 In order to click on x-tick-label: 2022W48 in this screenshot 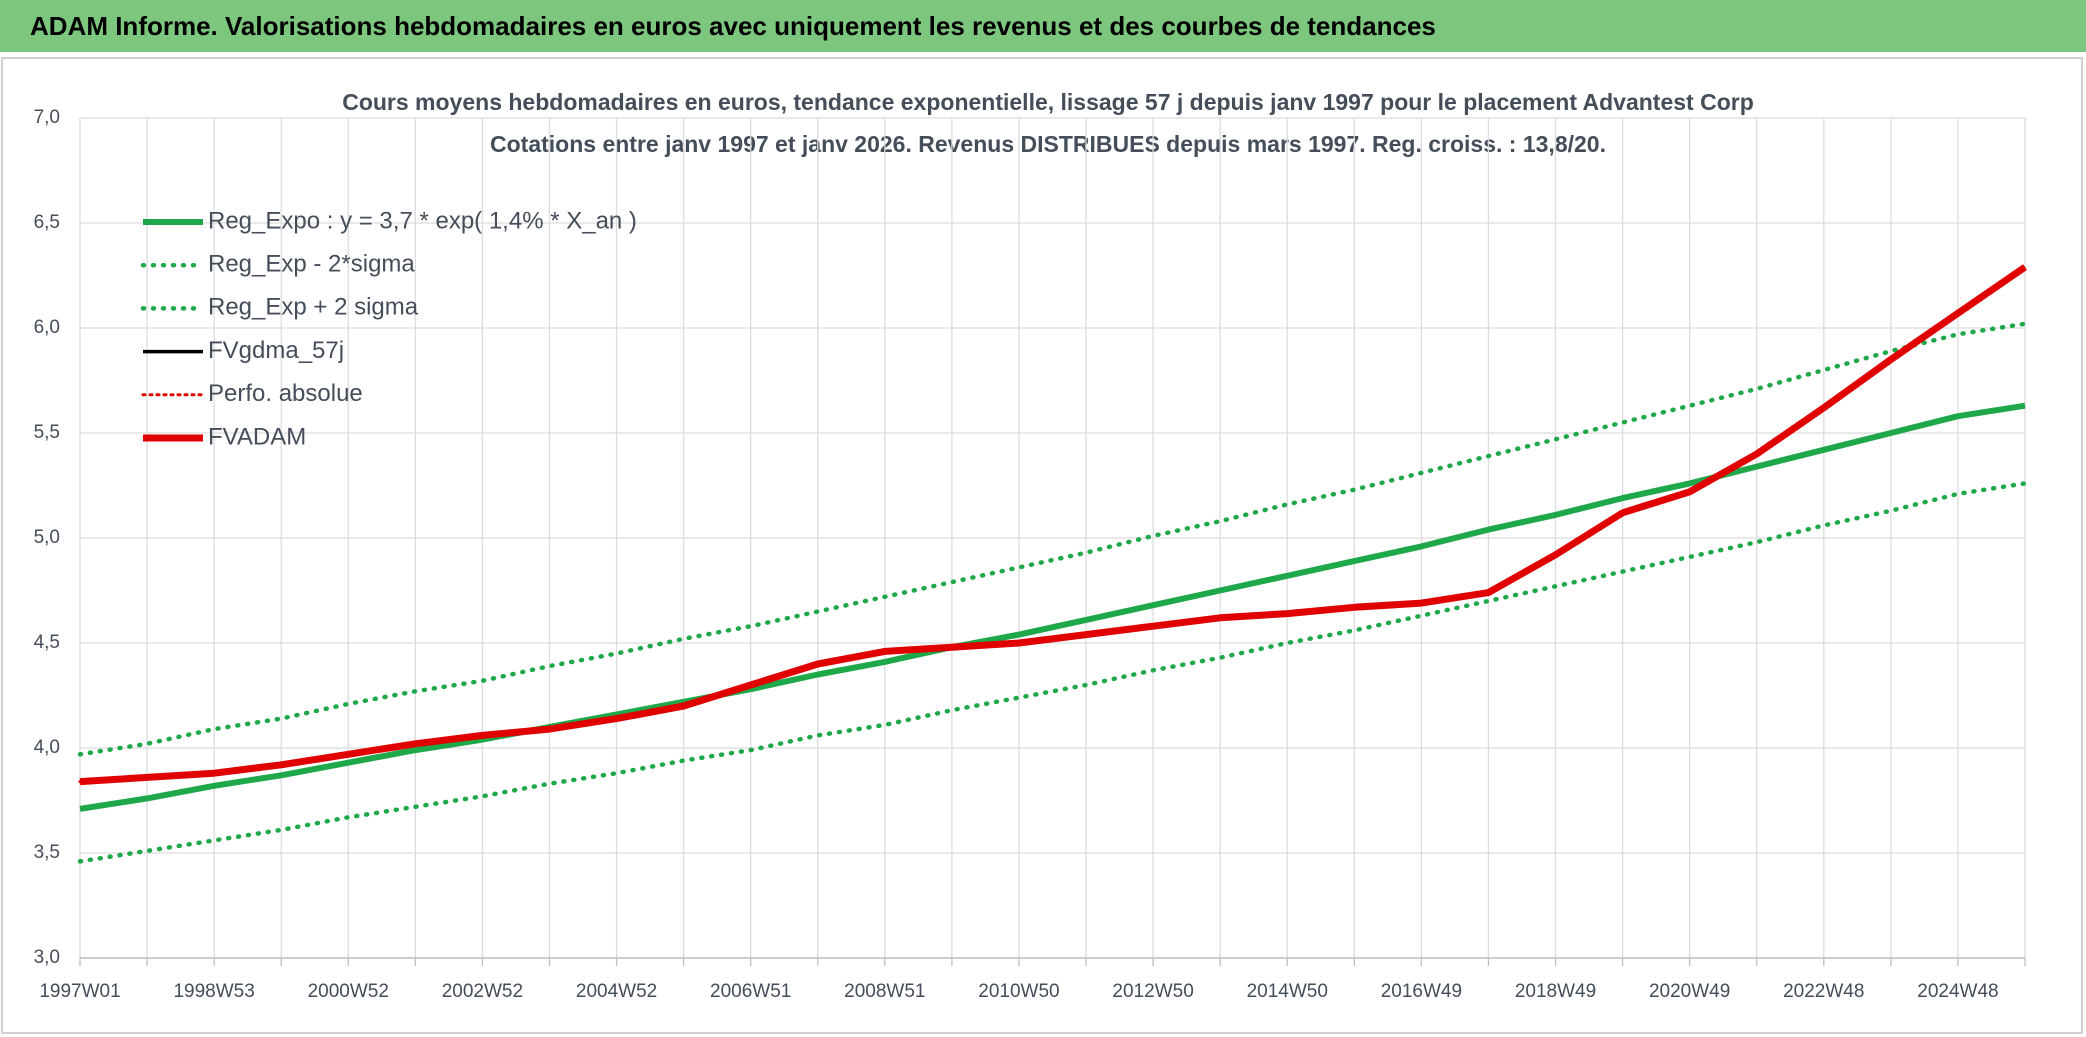, I will do `click(1823, 991)`.